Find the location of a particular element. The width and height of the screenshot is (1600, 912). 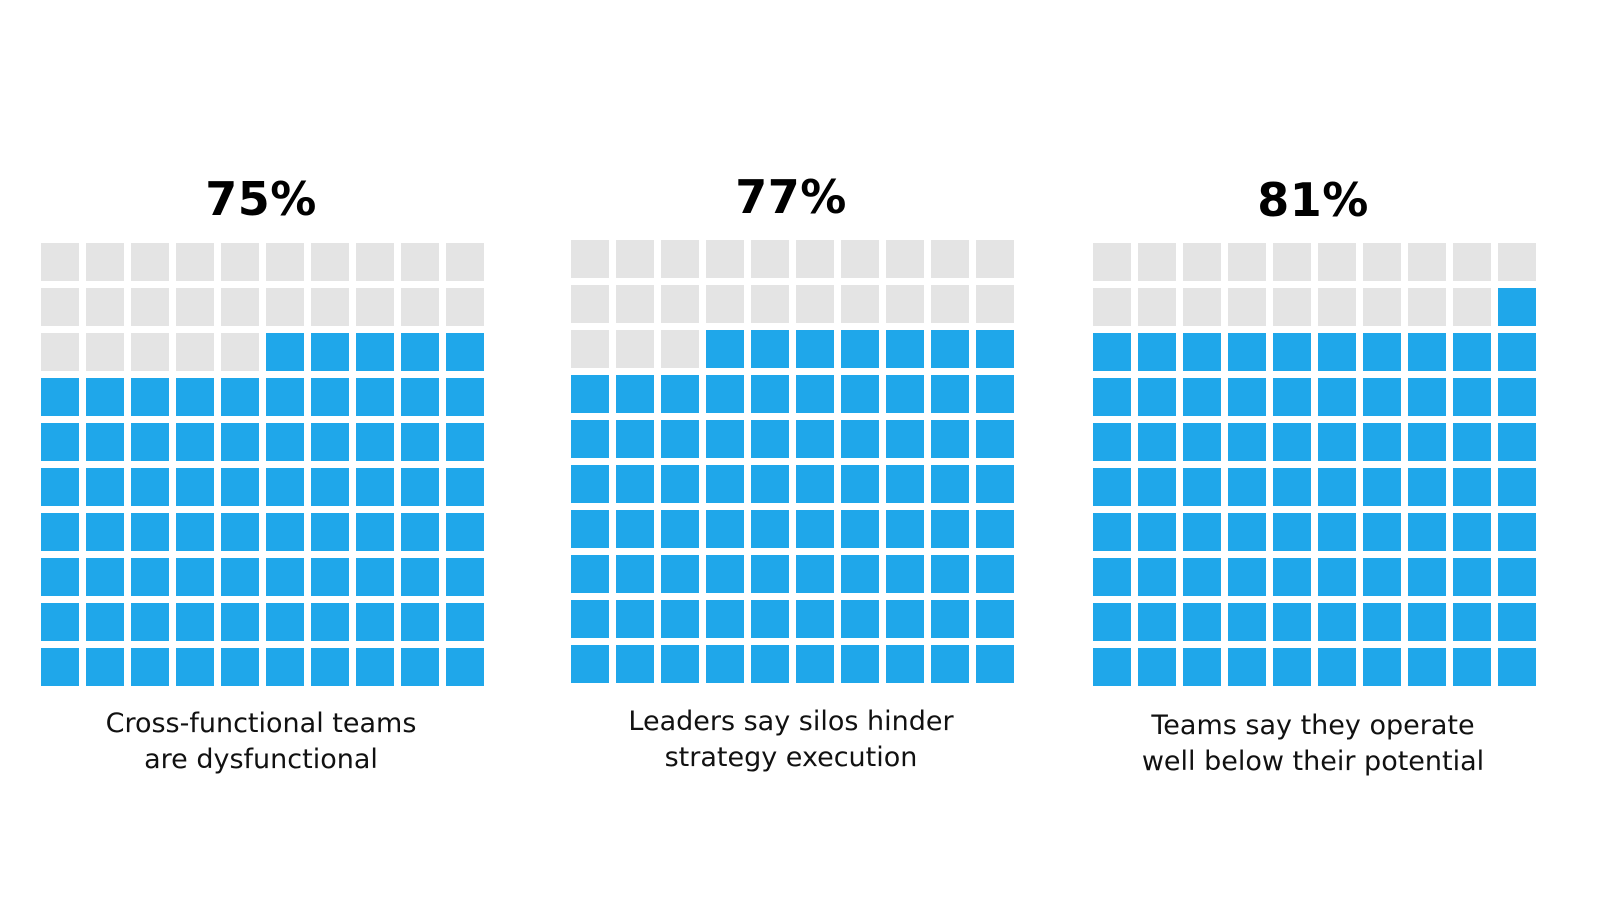

caption-line-1: Cross-functional teams is located at coordinates (261, 723).